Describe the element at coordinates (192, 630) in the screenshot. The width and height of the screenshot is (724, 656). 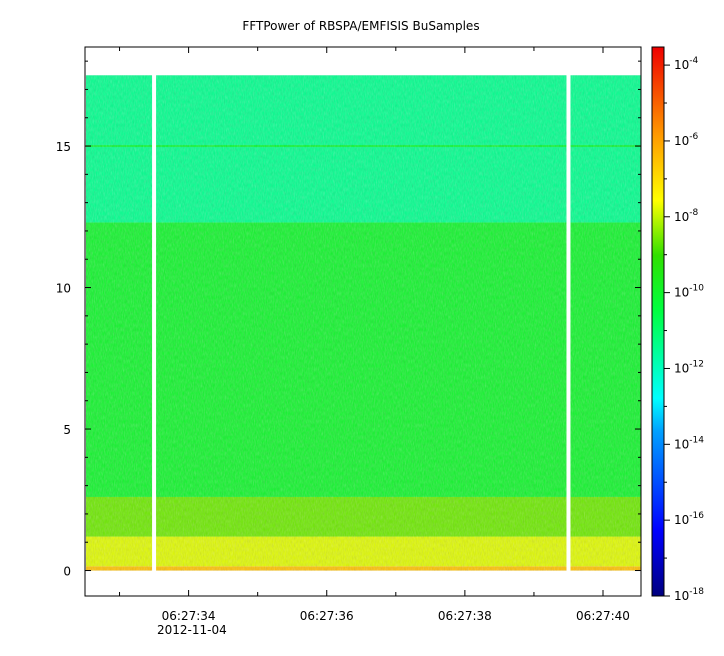
I see `x-date-label: 2012-11-04` at that location.